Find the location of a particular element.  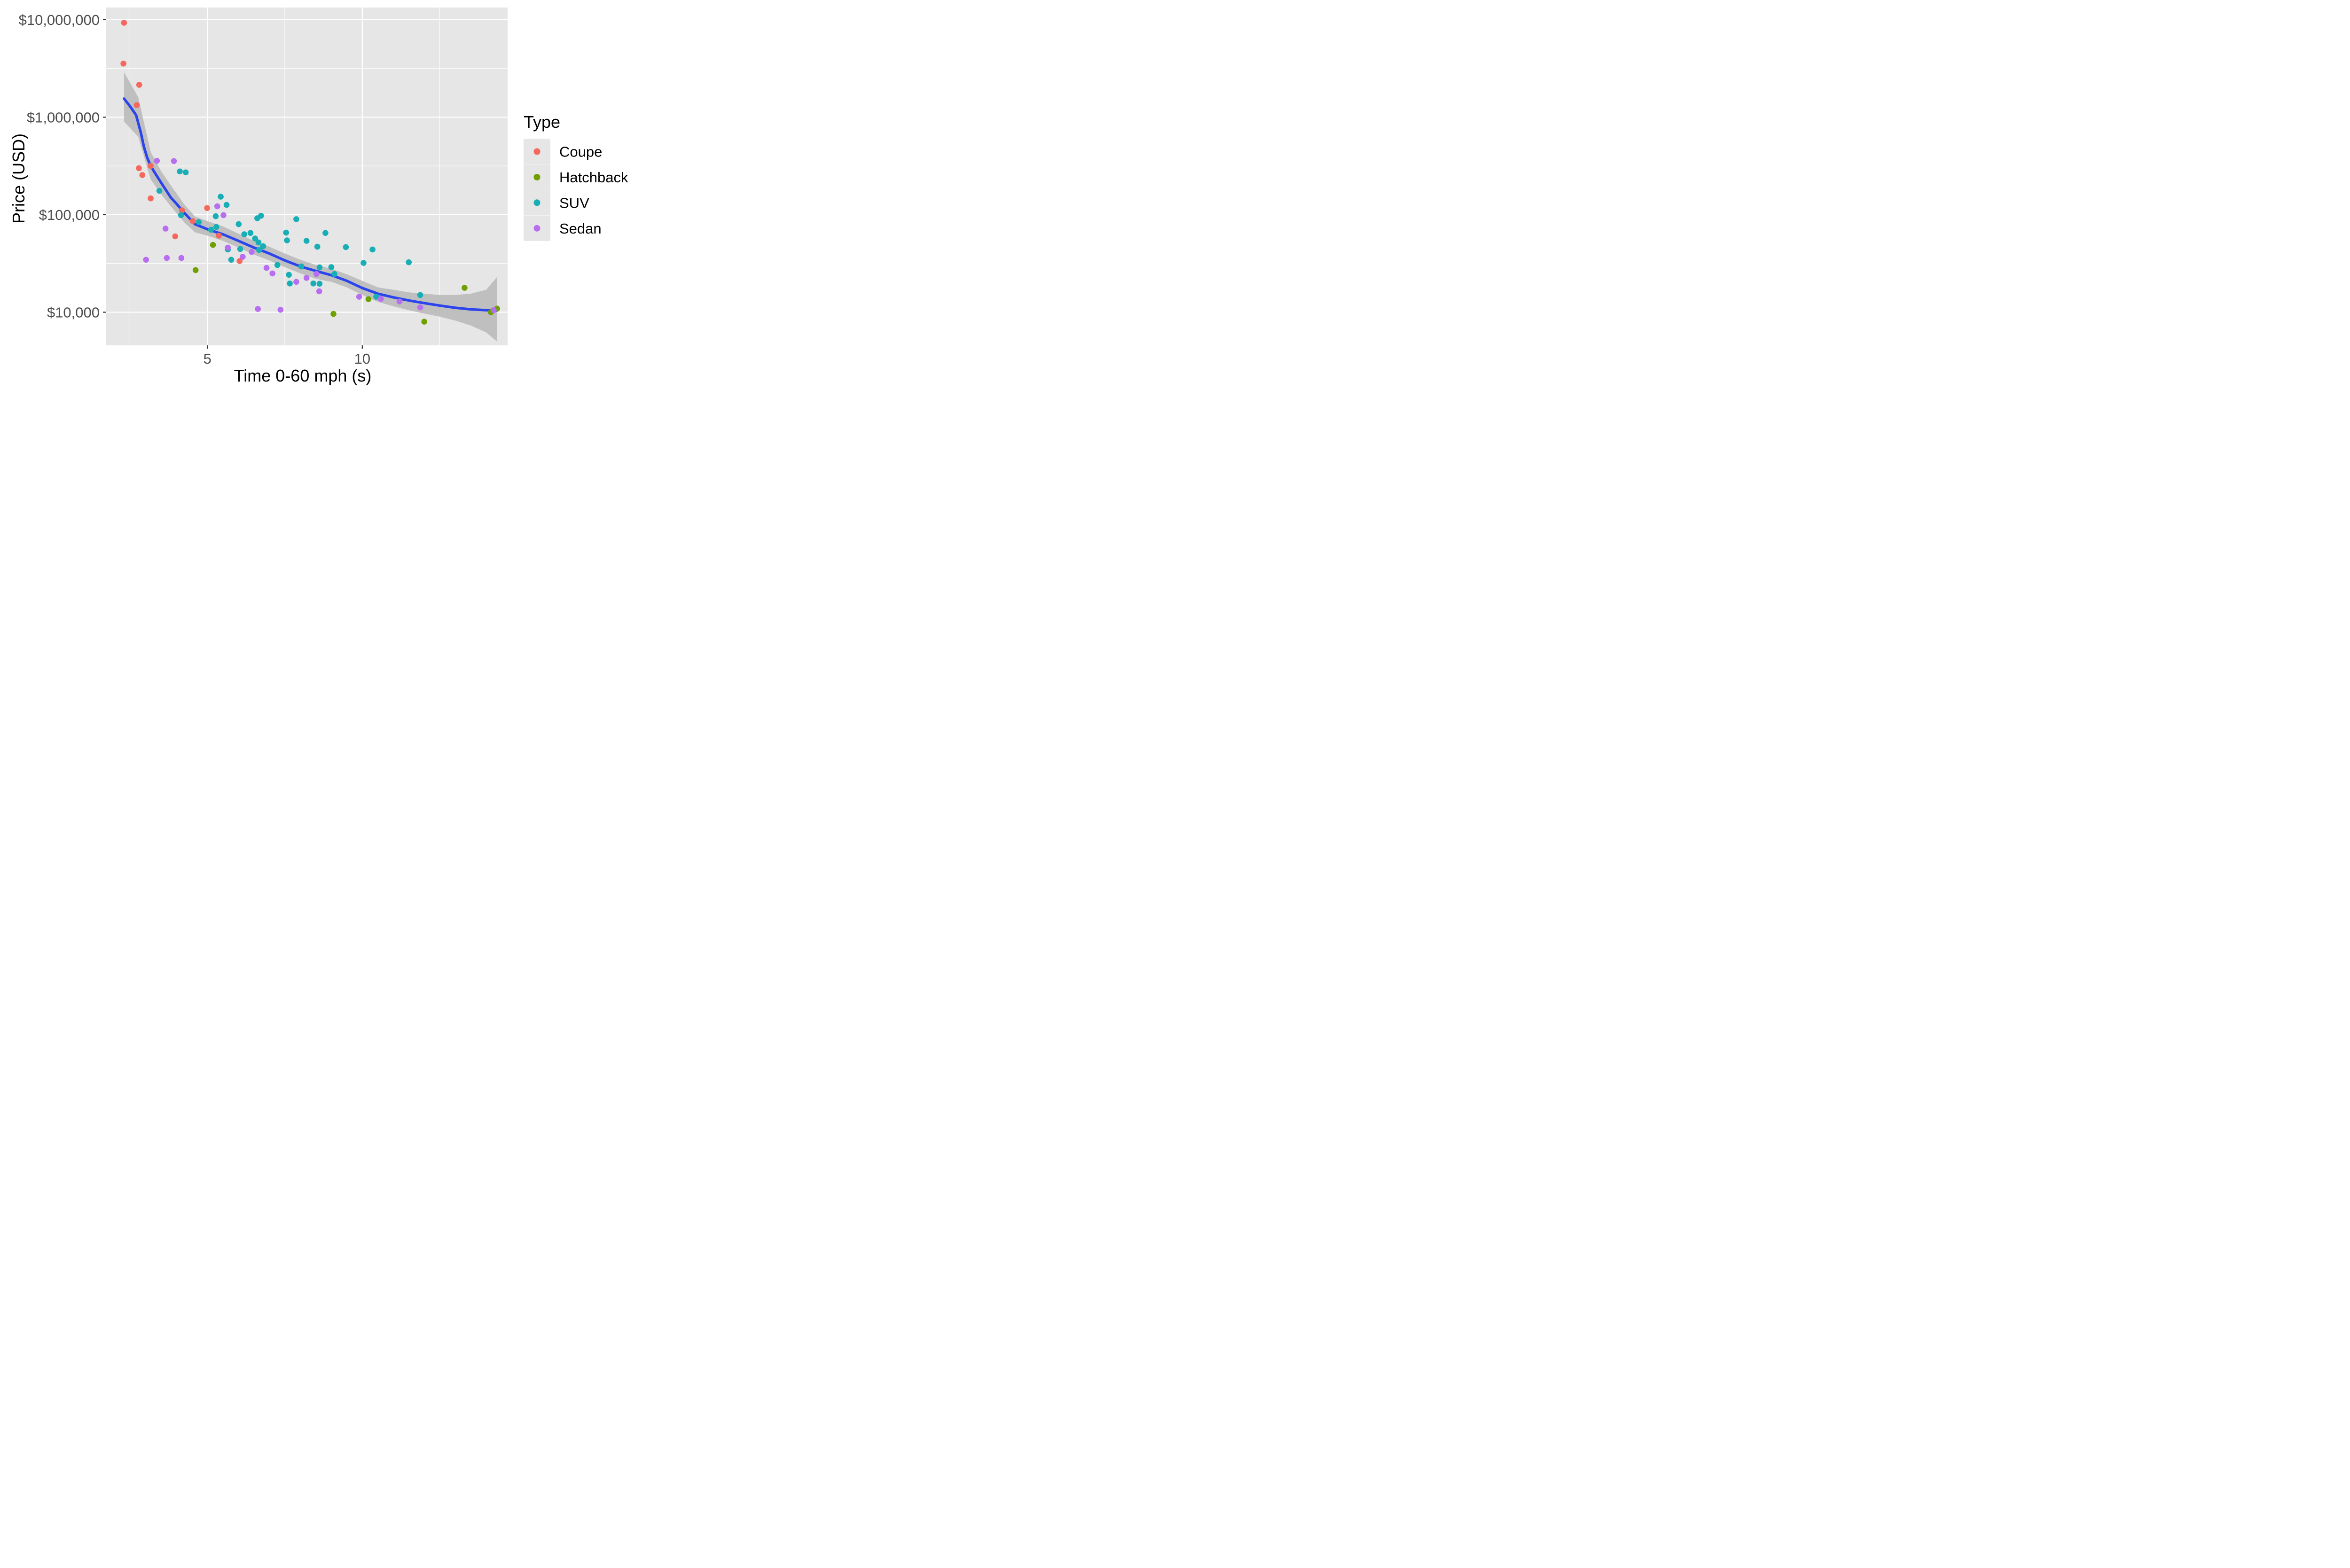

legend-dot-sedan is located at coordinates (536, 229).